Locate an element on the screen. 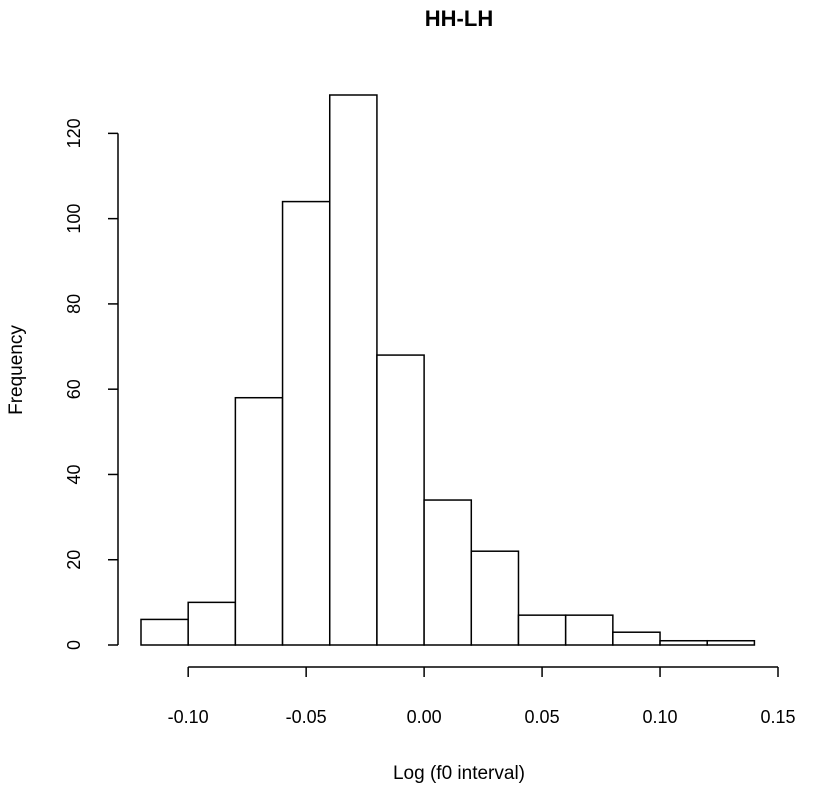 The image size is (827, 787). x-axis-label: Log (f0 interval) is located at coordinates (459, 773).